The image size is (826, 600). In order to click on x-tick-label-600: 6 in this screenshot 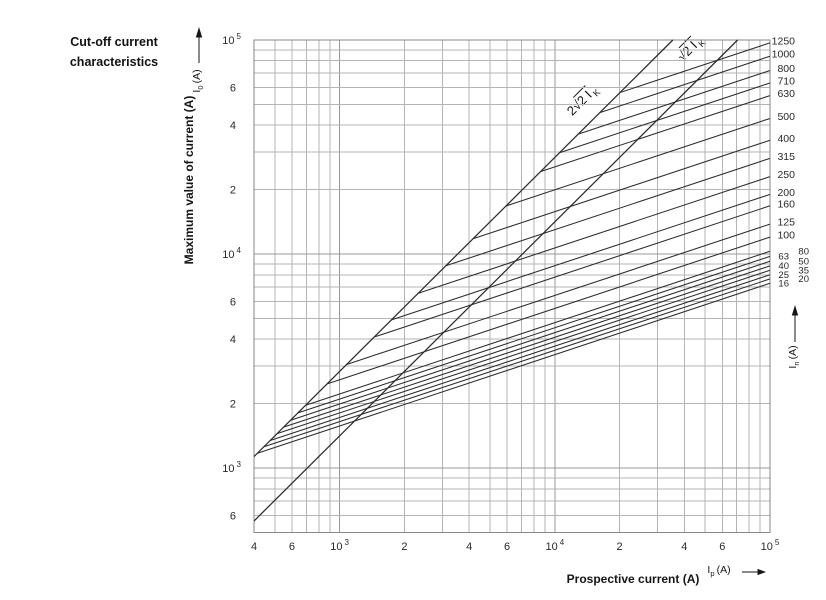, I will do `click(292, 547)`.